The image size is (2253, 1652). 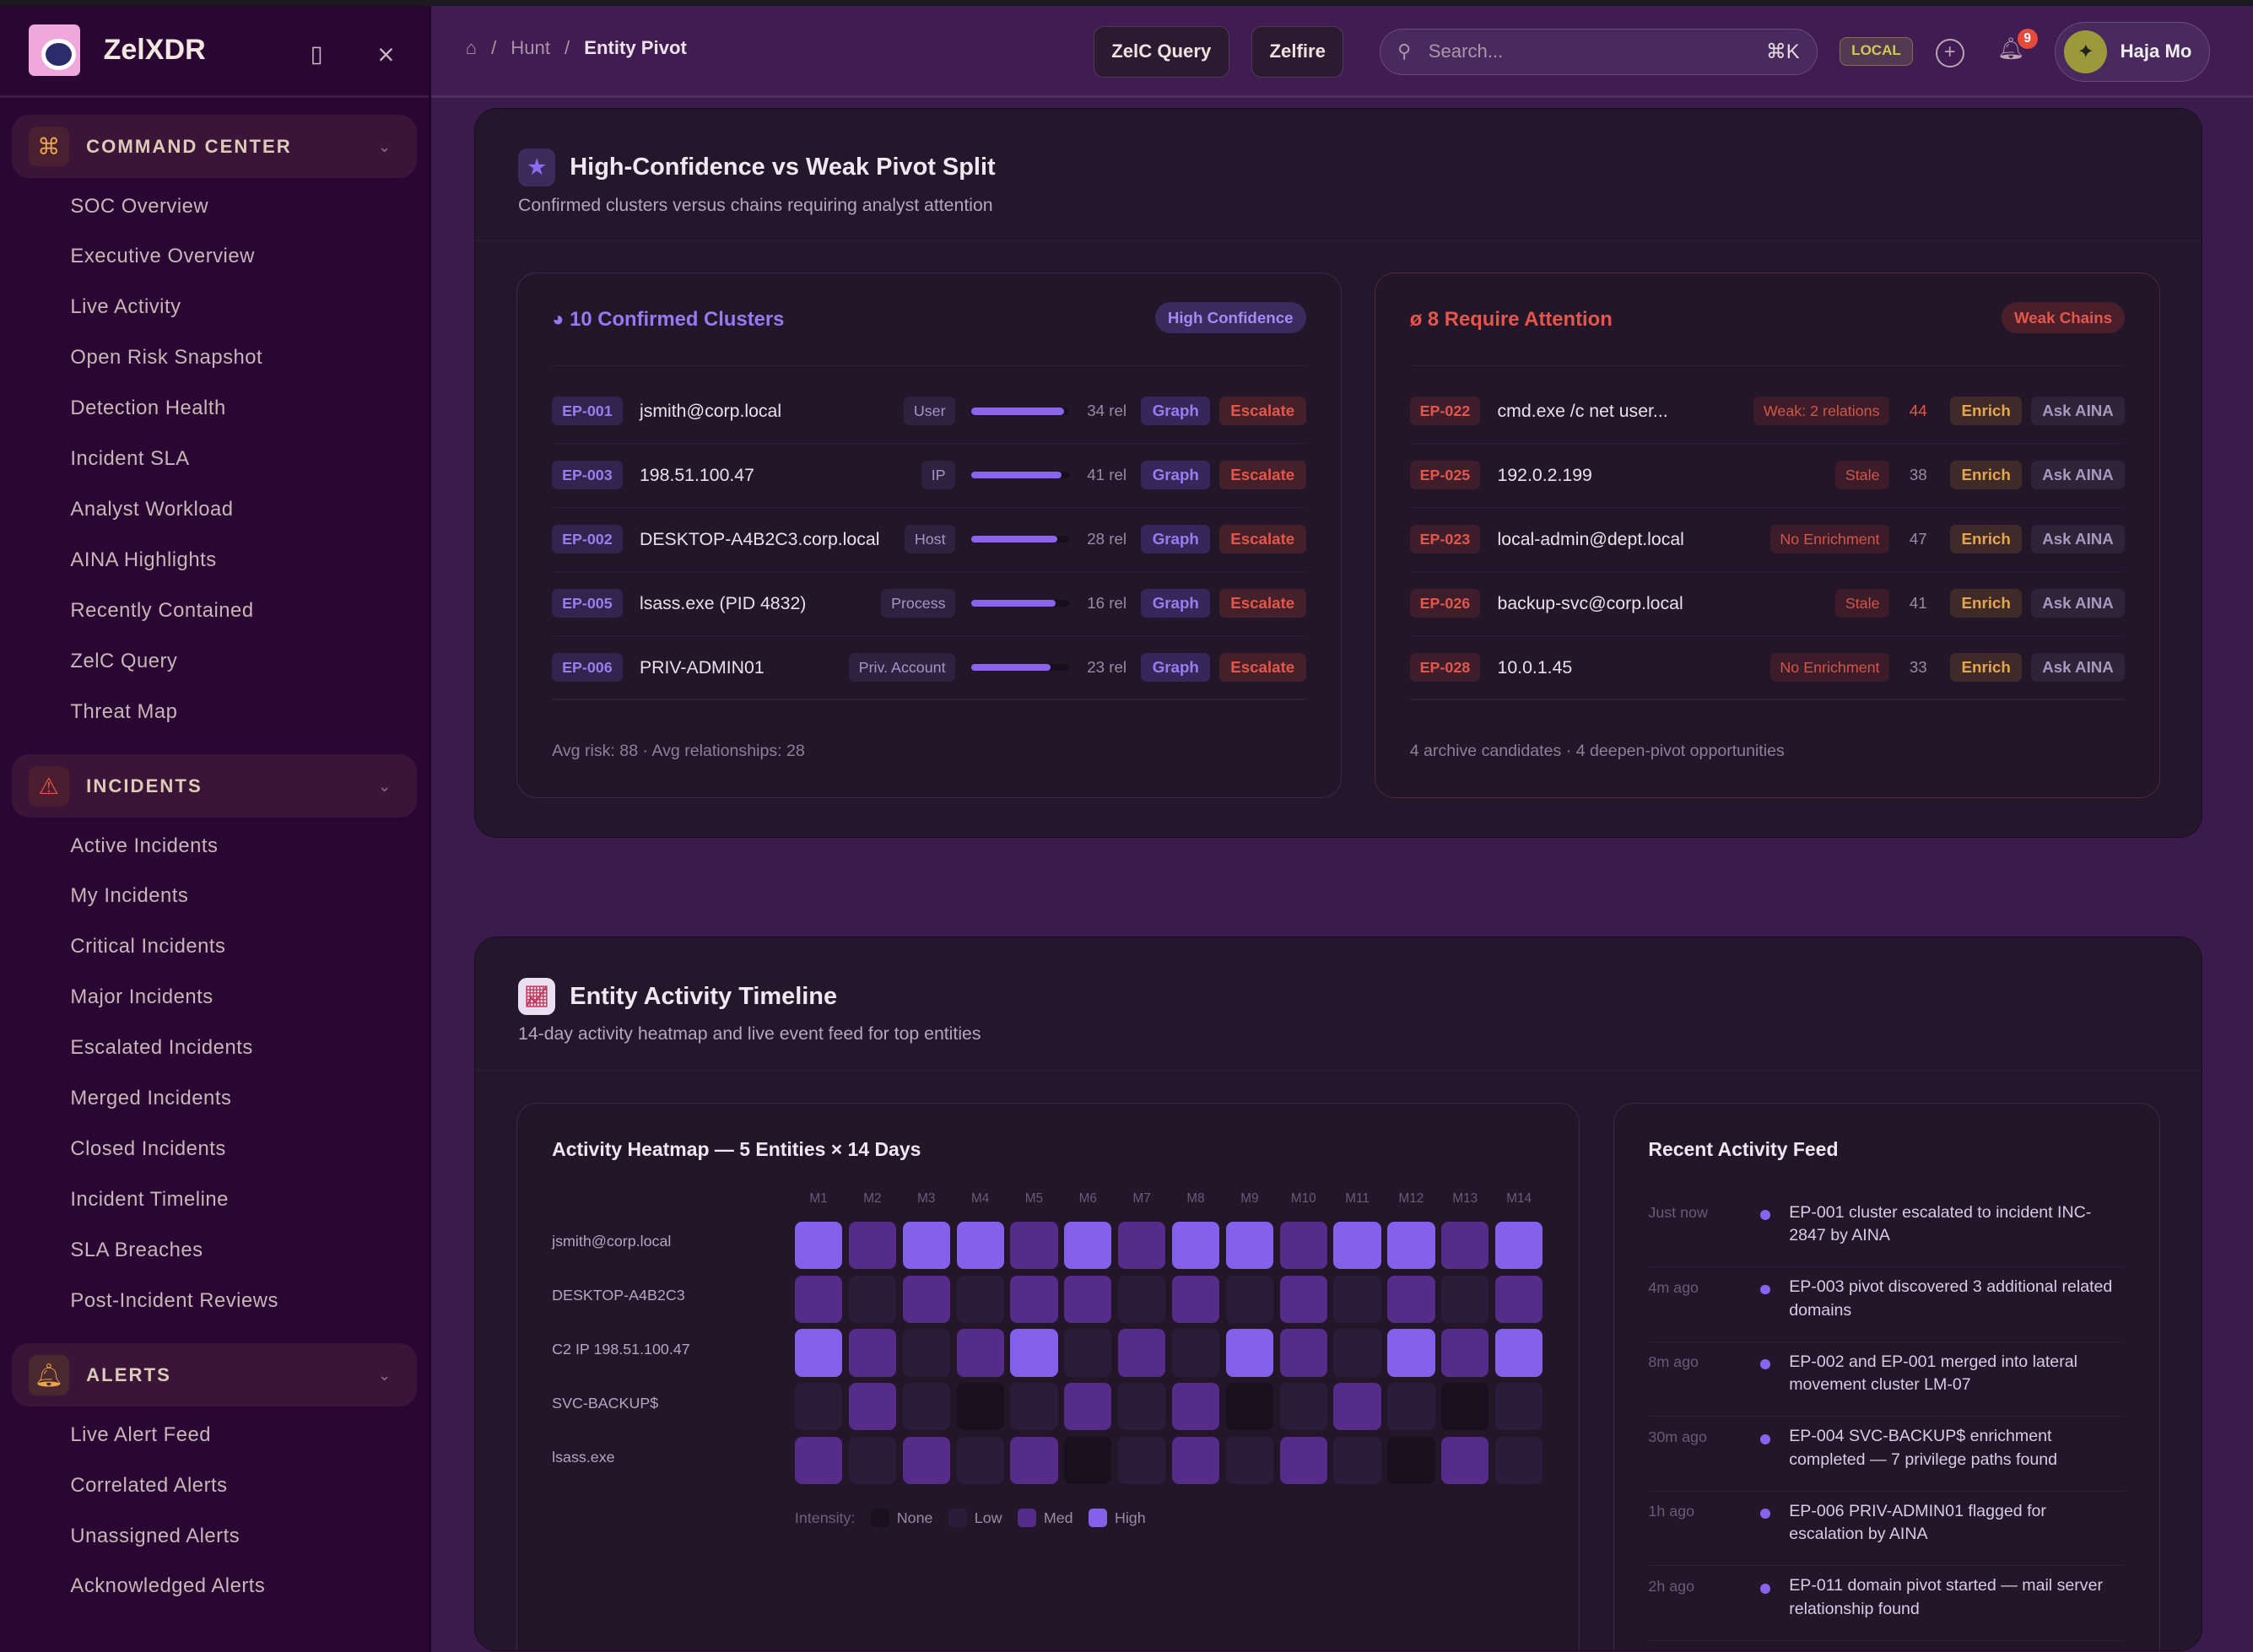 What do you see at coordinates (214, 147) in the screenshot?
I see `sidebar-group-command-center: ⌘ COMMAND CENTER ⌄` at bounding box center [214, 147].